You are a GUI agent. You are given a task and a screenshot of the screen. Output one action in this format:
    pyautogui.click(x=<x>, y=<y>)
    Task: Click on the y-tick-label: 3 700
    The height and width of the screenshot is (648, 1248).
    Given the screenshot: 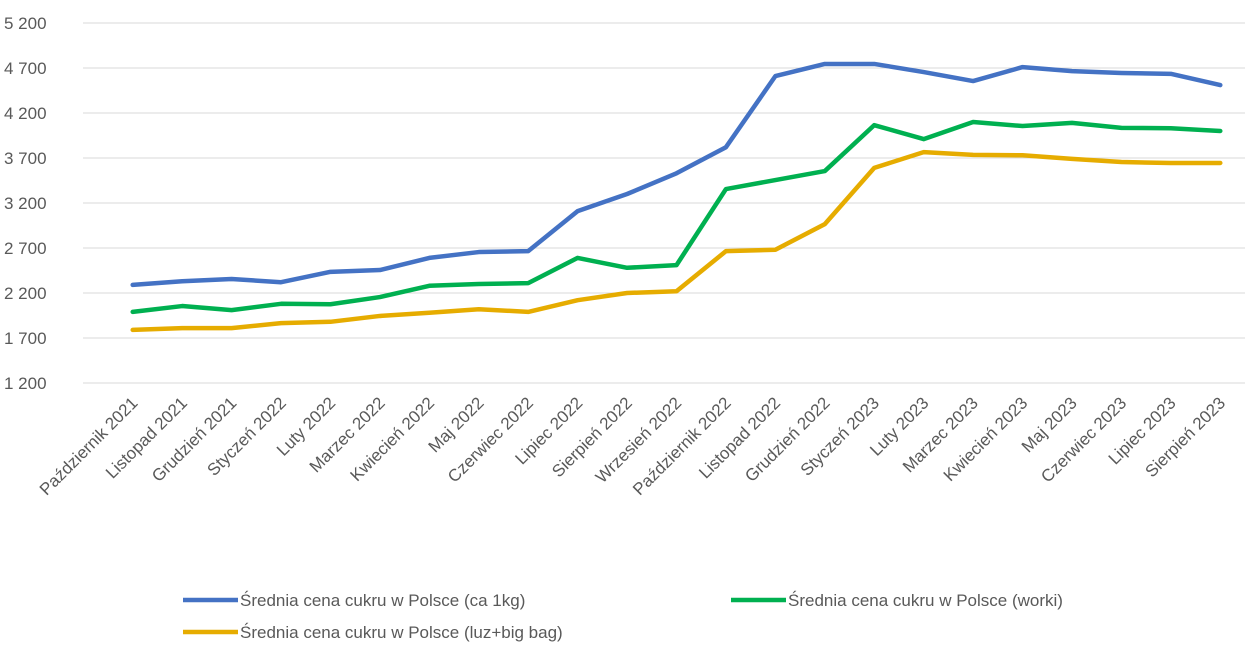 What is the action you would take?
    pyautogui.click(x=25, y=158)
    